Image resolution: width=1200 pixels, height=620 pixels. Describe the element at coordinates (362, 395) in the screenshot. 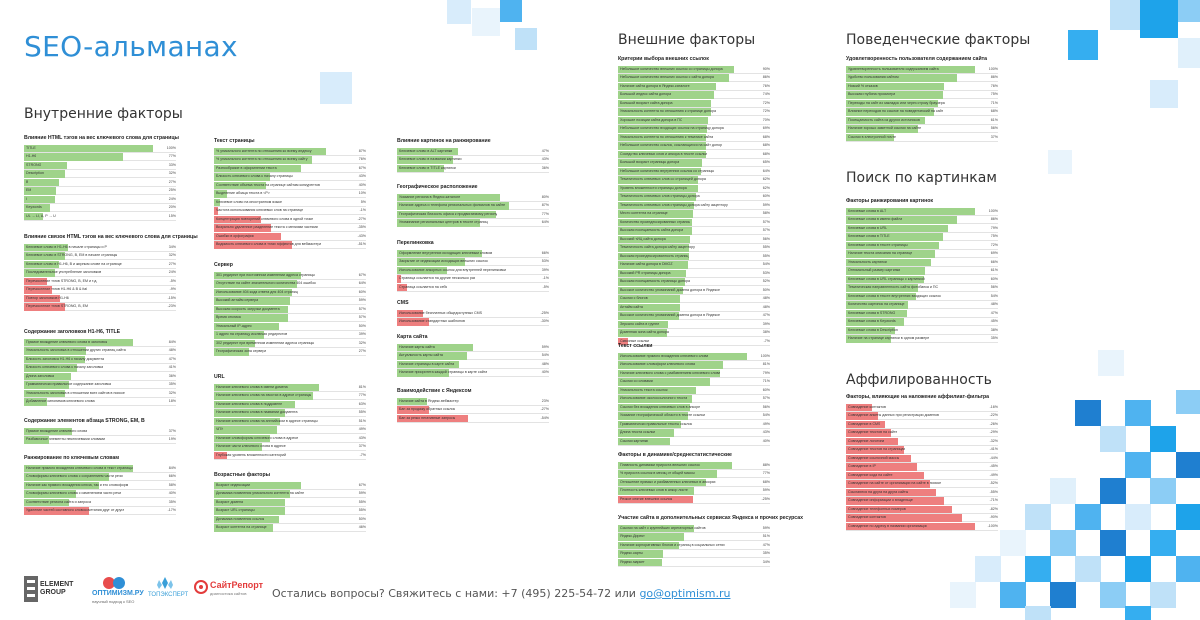

I see `factor-value: 77%` at that location.